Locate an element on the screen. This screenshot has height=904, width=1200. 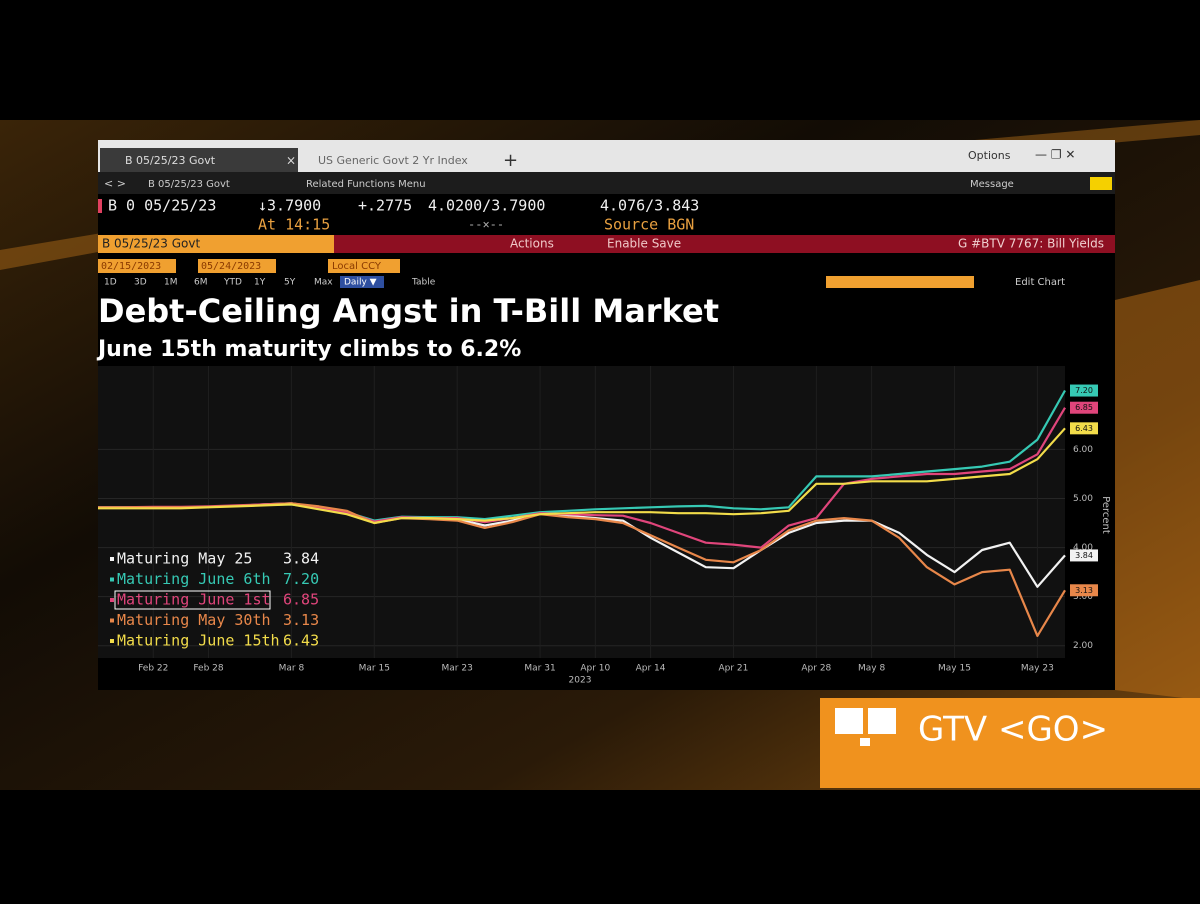
streak is located at coordinates (1157, 490).